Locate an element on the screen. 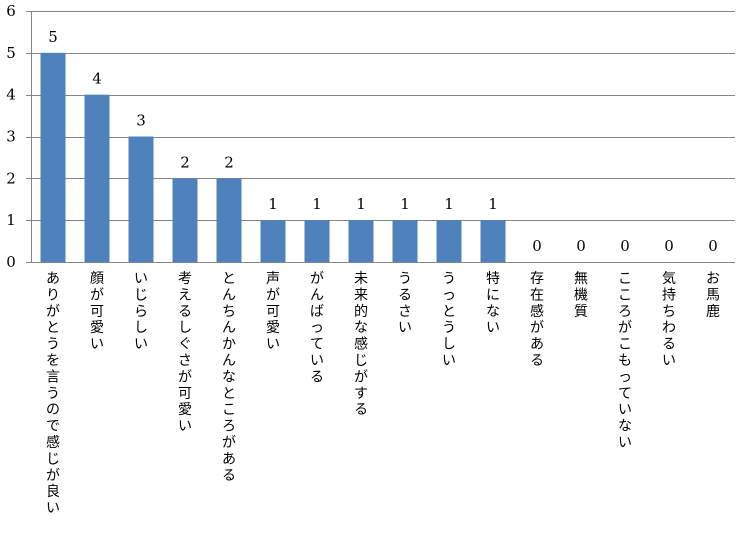 The width and height of the screenshot is (745, 537). data-label-7: 1 is located at coordinates (361, 204).